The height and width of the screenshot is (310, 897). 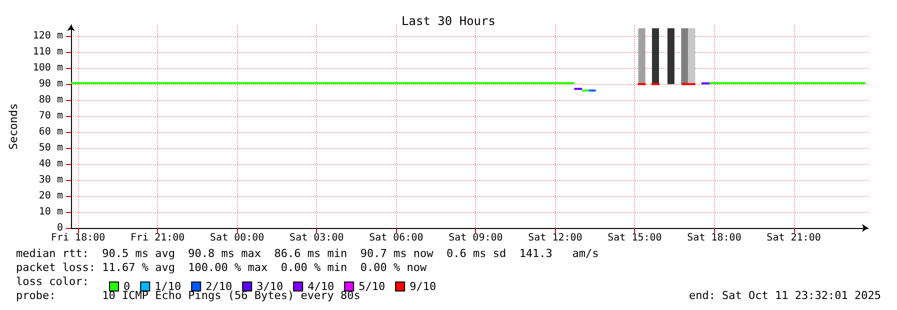 What do you see at coordinates (449, 21) in the screenshot?
I see `chart-title: Last 30 Hours` at bounding box center [449, 21].